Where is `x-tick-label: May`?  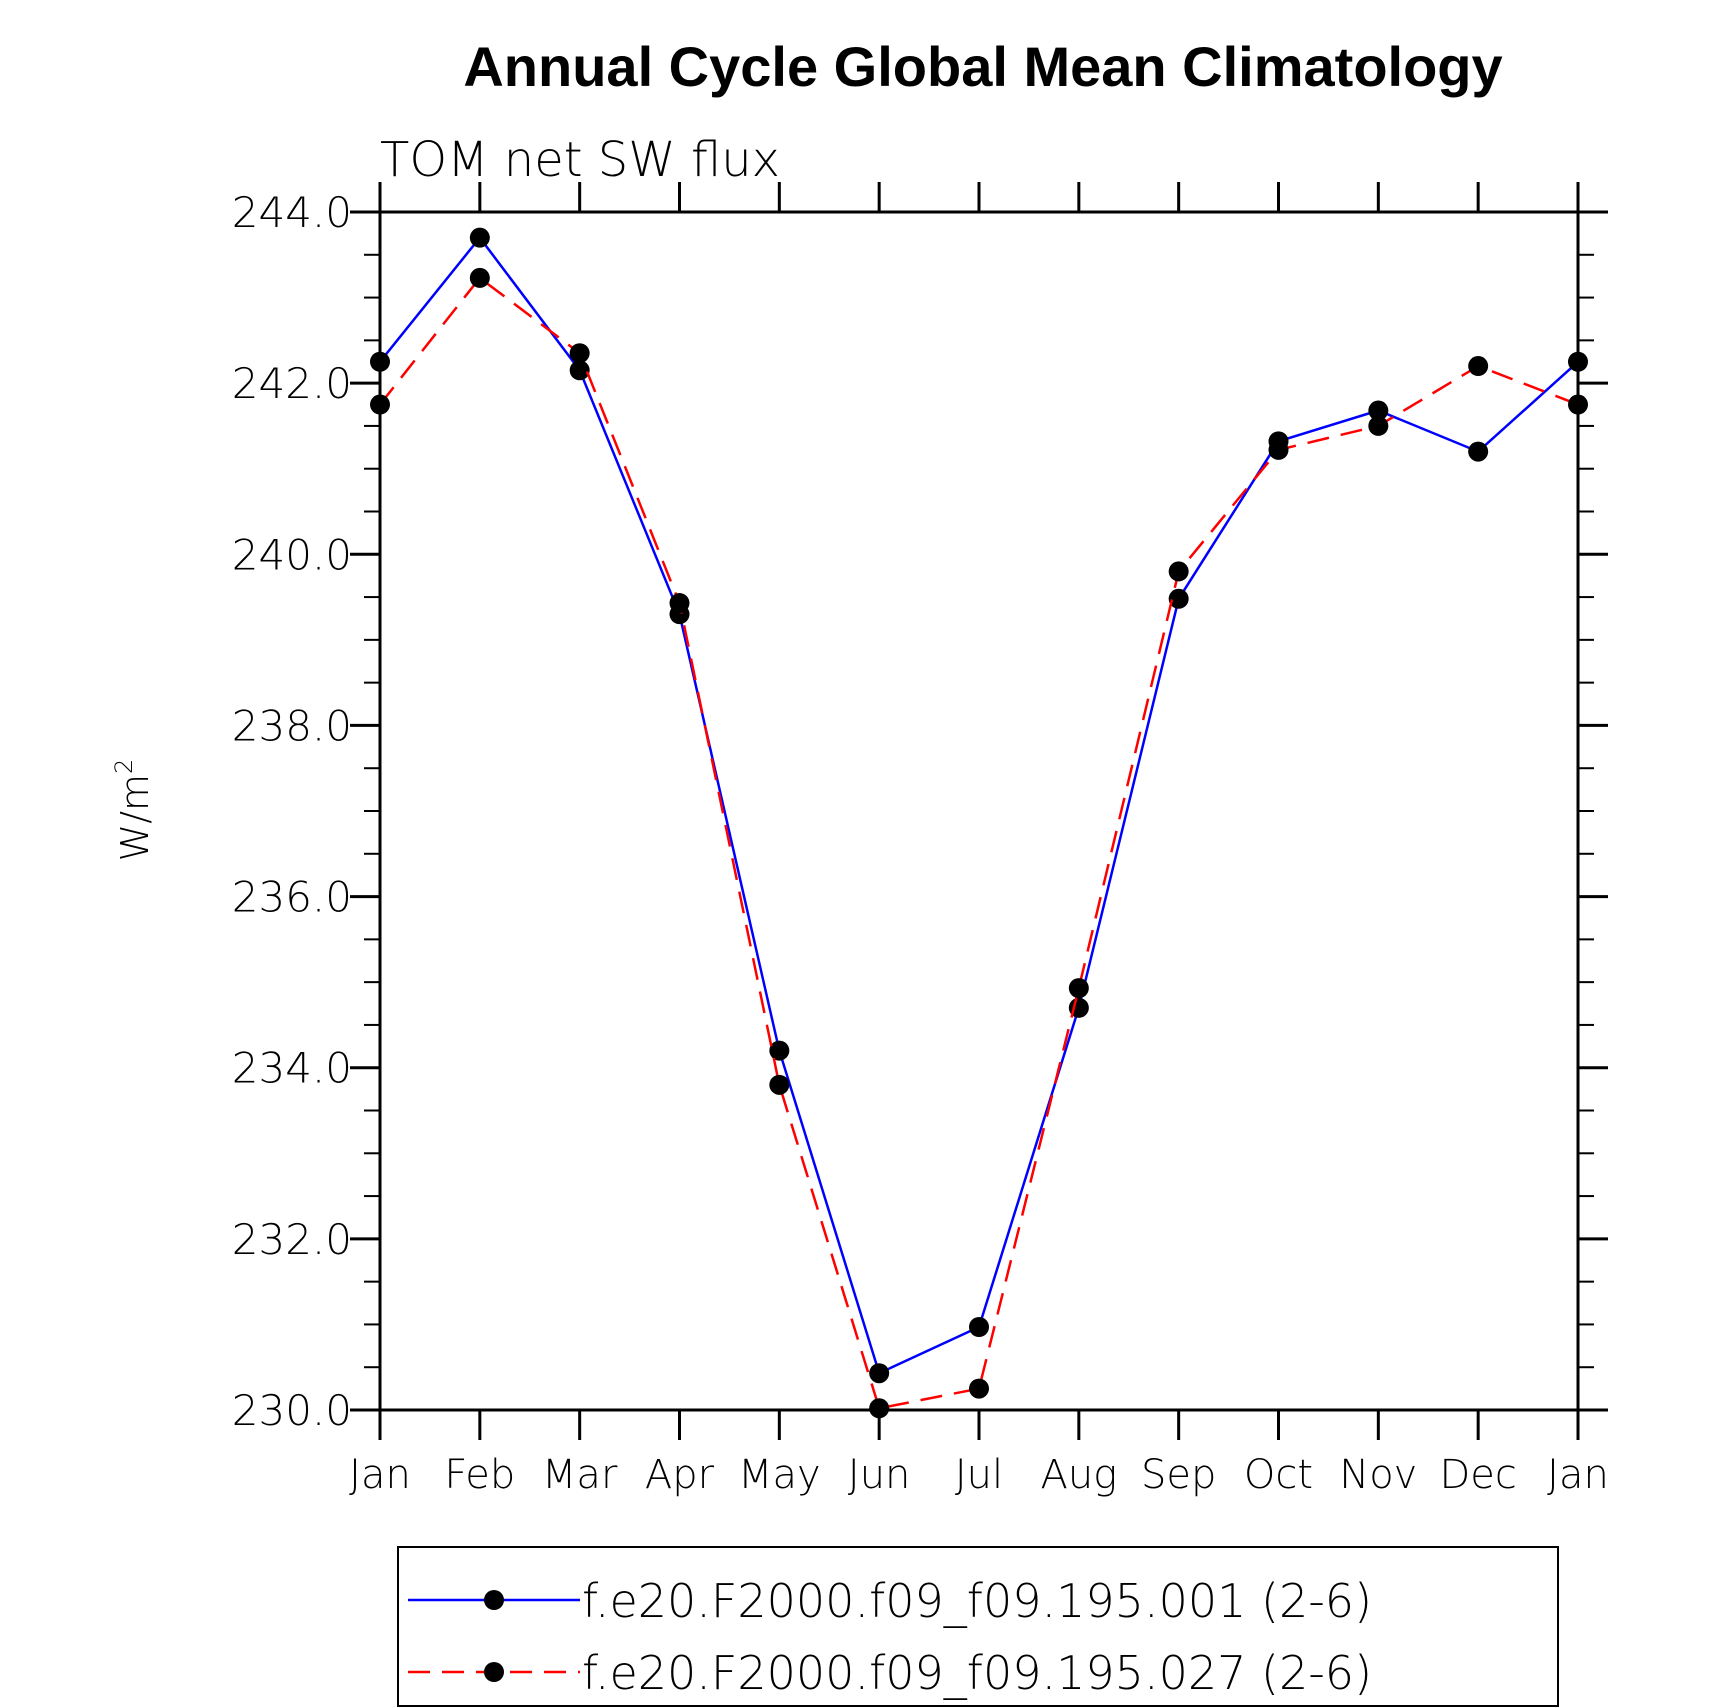
x-tick-label: May is located at coordinates (779, 1475).